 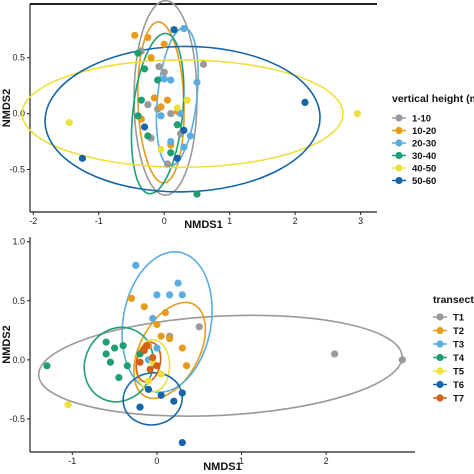 What do you see at coordinates (440, 384) in the screenshot?
I see `legend-entry-t6-marker` at bounding box center [440, 384].